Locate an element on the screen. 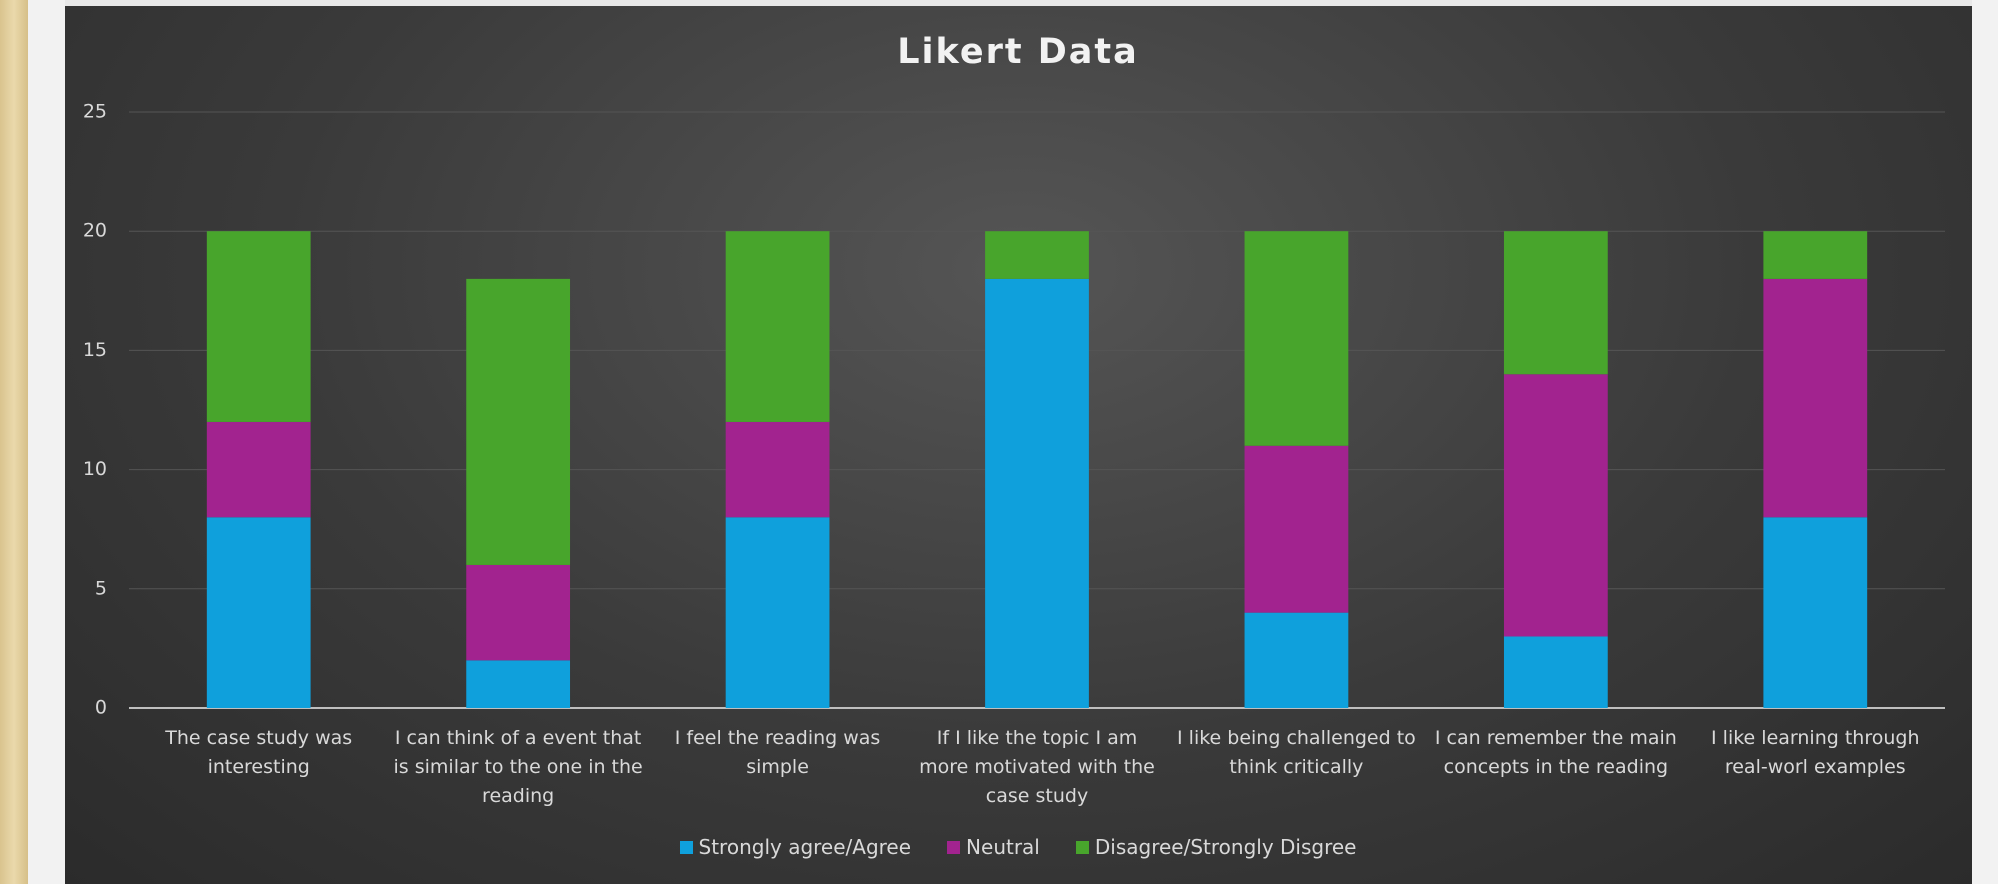  x-tick-label: The case study was interesting is located at coordinates (259, 752).